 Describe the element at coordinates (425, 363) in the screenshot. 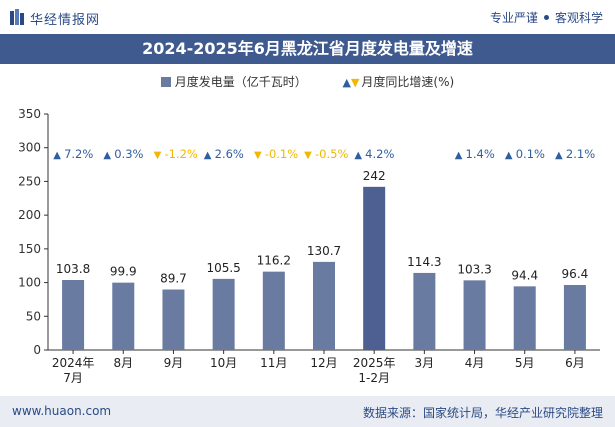

I see `x-tick-label: 3月` at that location.